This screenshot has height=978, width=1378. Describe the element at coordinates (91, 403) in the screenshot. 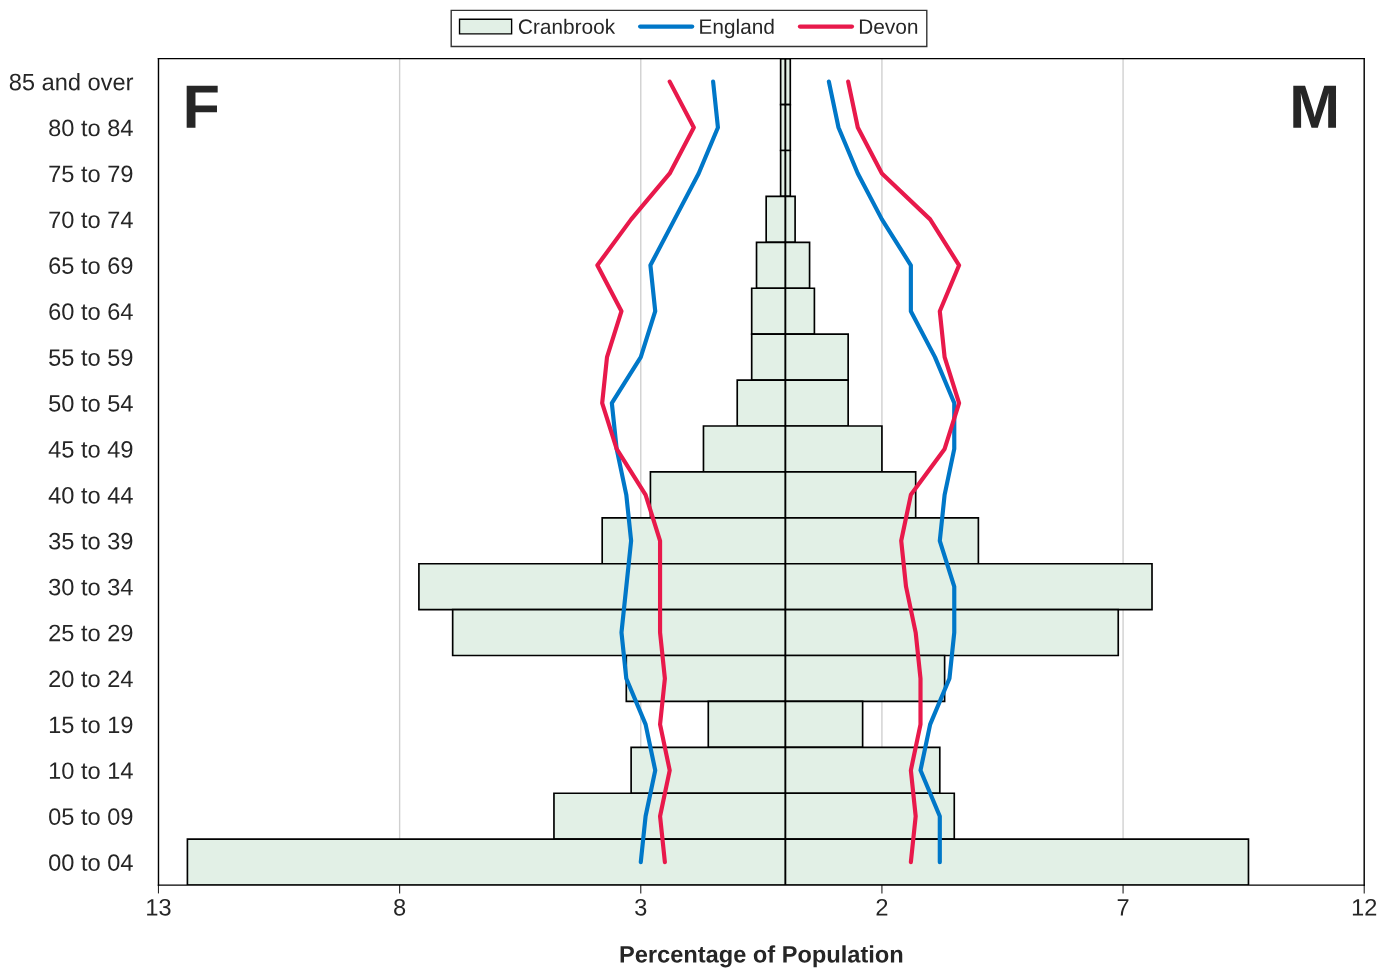

I see `y-tick-label: 50 to 54` at that location.